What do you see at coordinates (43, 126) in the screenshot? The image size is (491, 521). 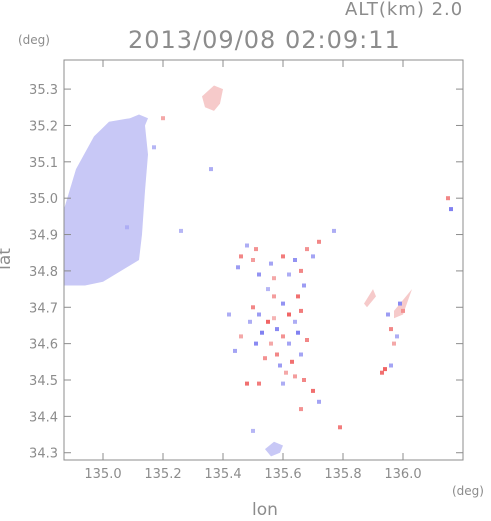 I see `y-tick-label: 35.2` at bounding box center [43, 126].